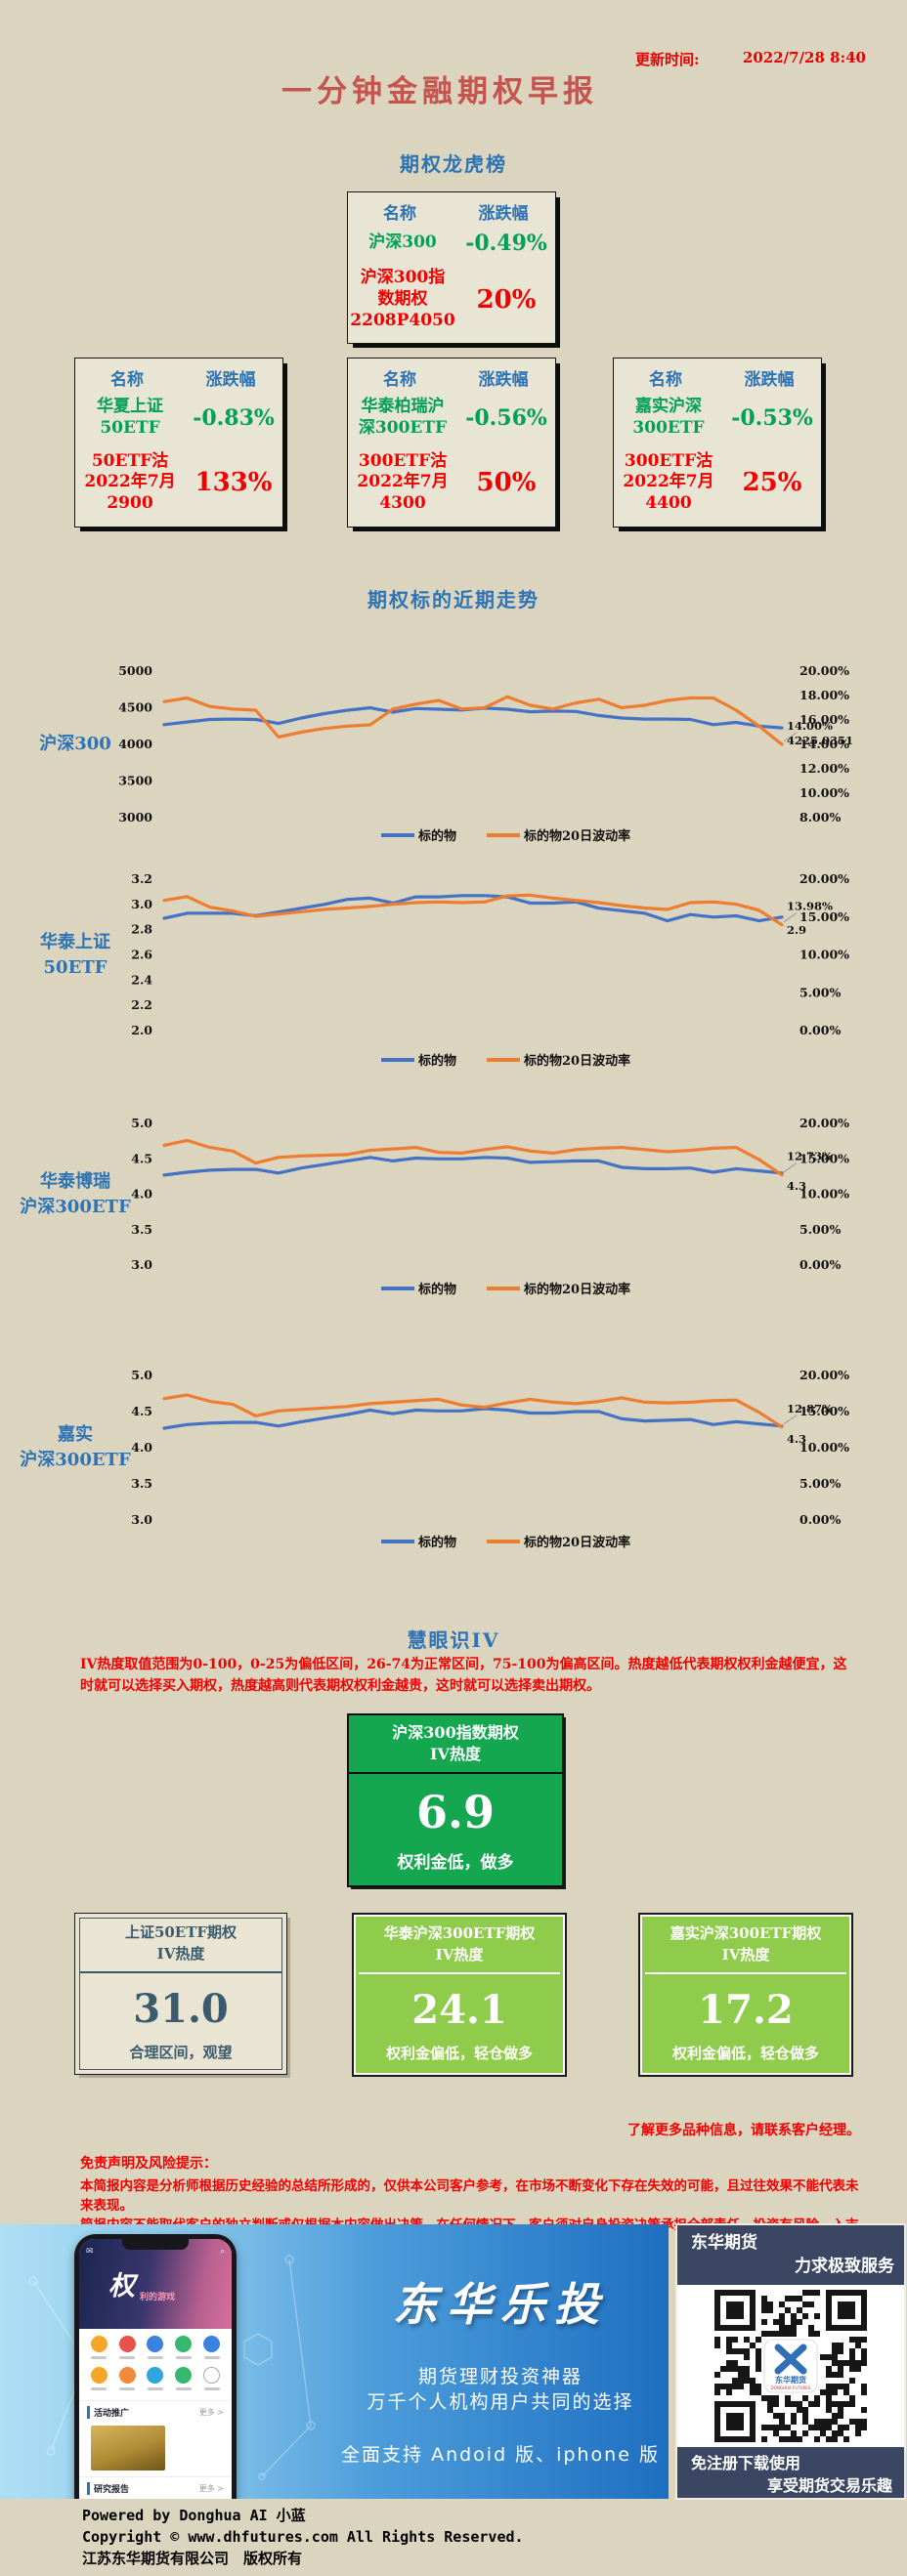 The height and width of the screenshot is (2576, 907). I want to click on iv-card-value: 24.1, so click(459, 2009).